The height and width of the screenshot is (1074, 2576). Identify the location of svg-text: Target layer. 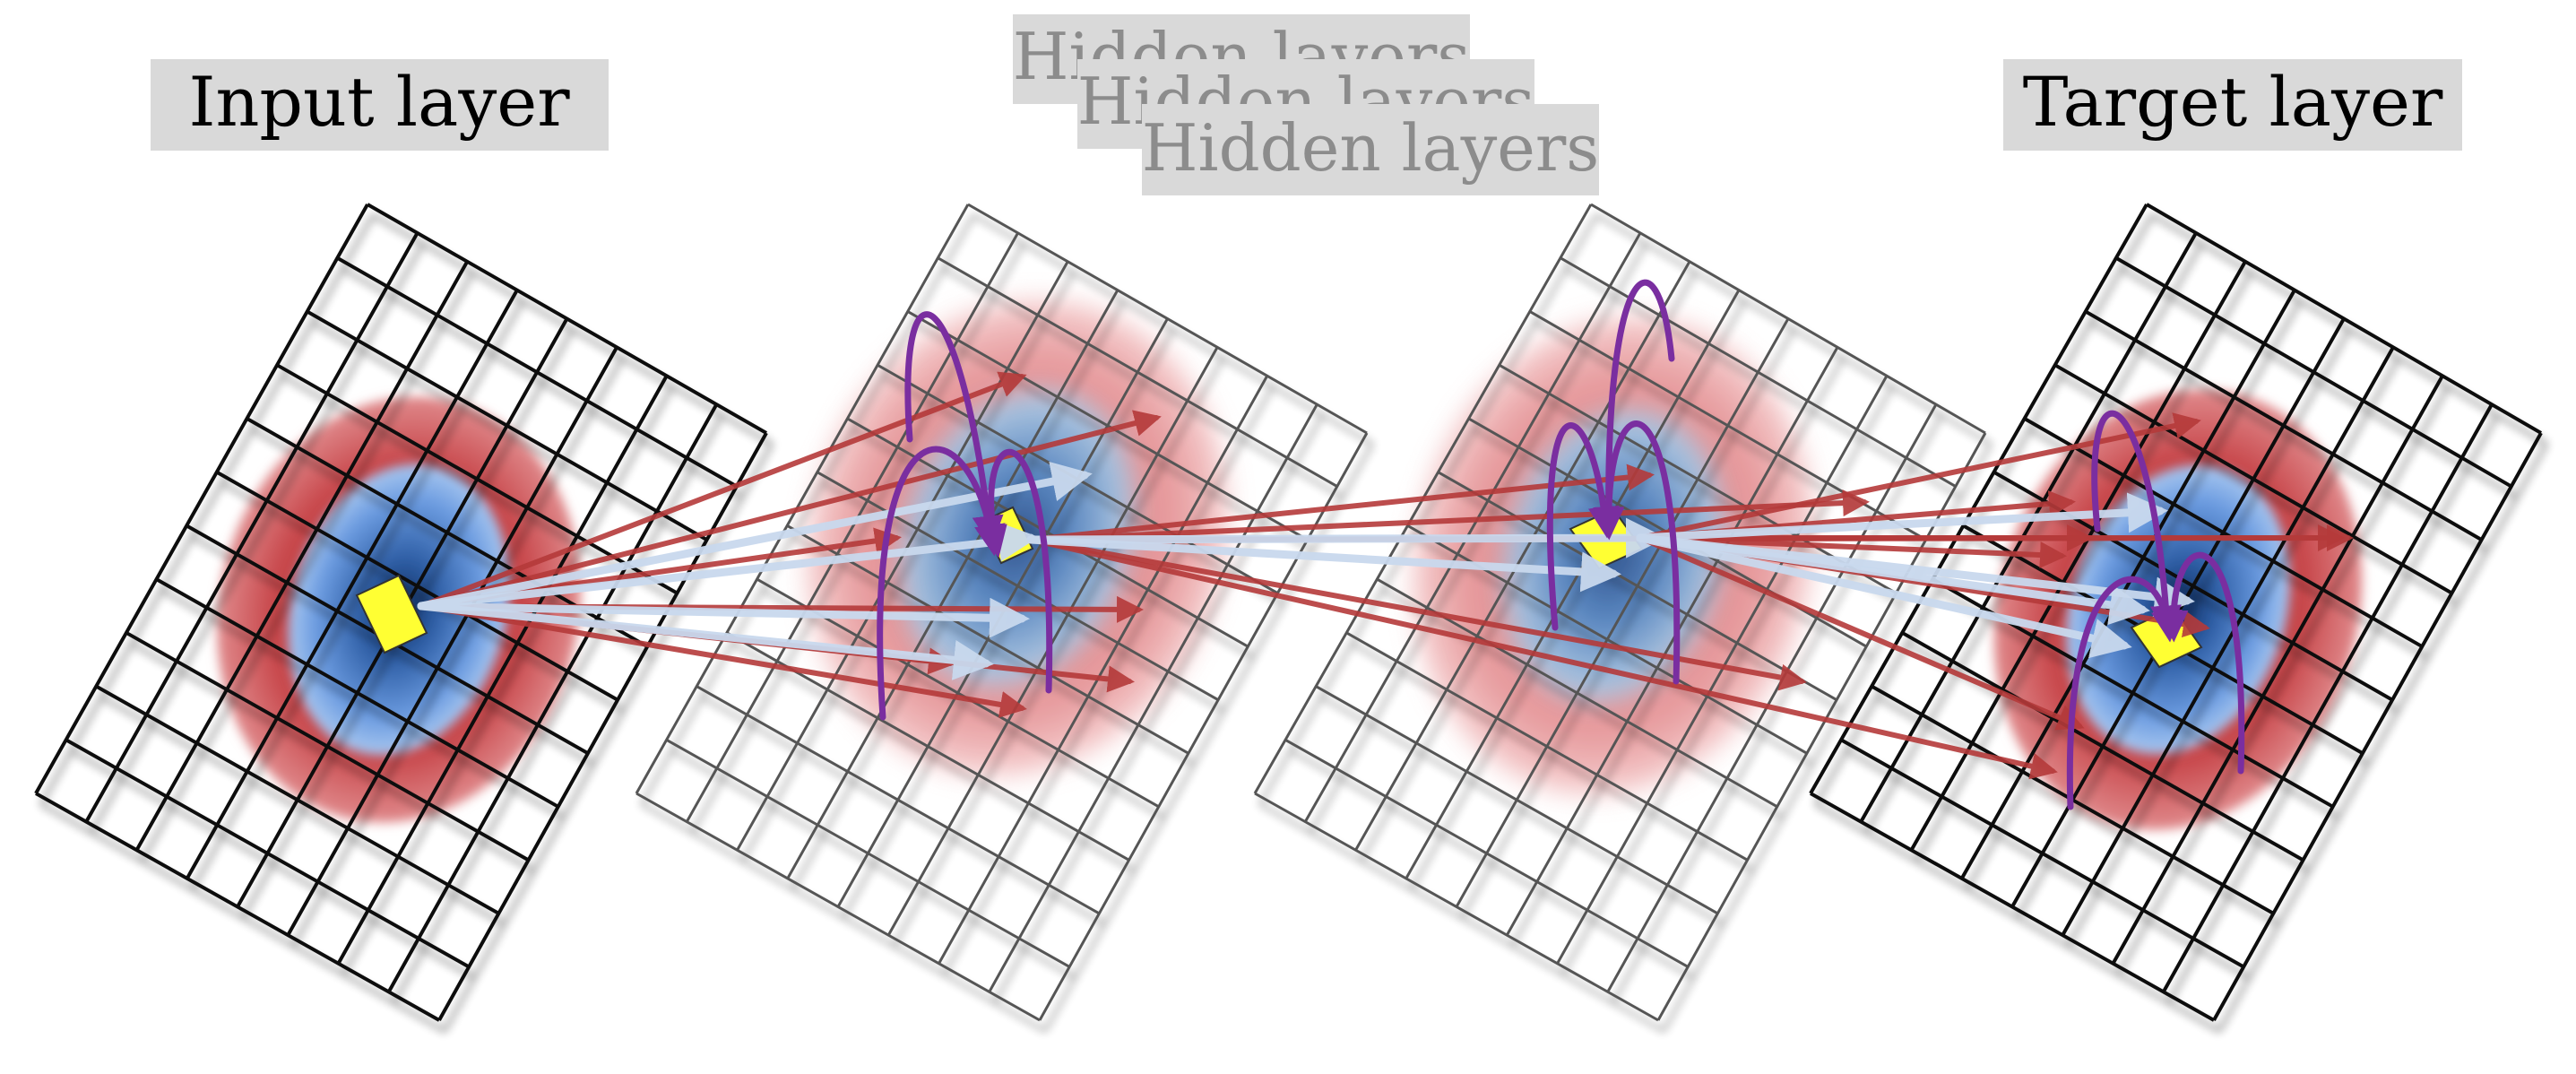
(2233, 102).